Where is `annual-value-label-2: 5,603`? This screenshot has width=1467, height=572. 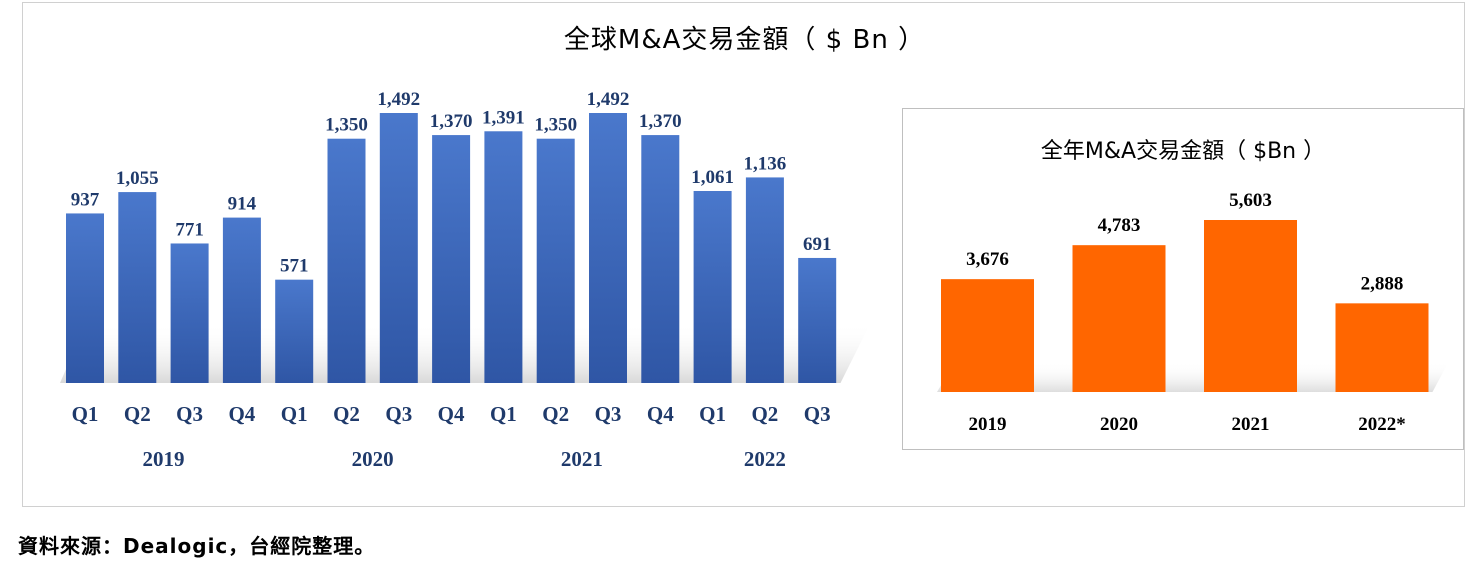
annual-value-label-2: 5,603 is located at coordinates (1250, 200).